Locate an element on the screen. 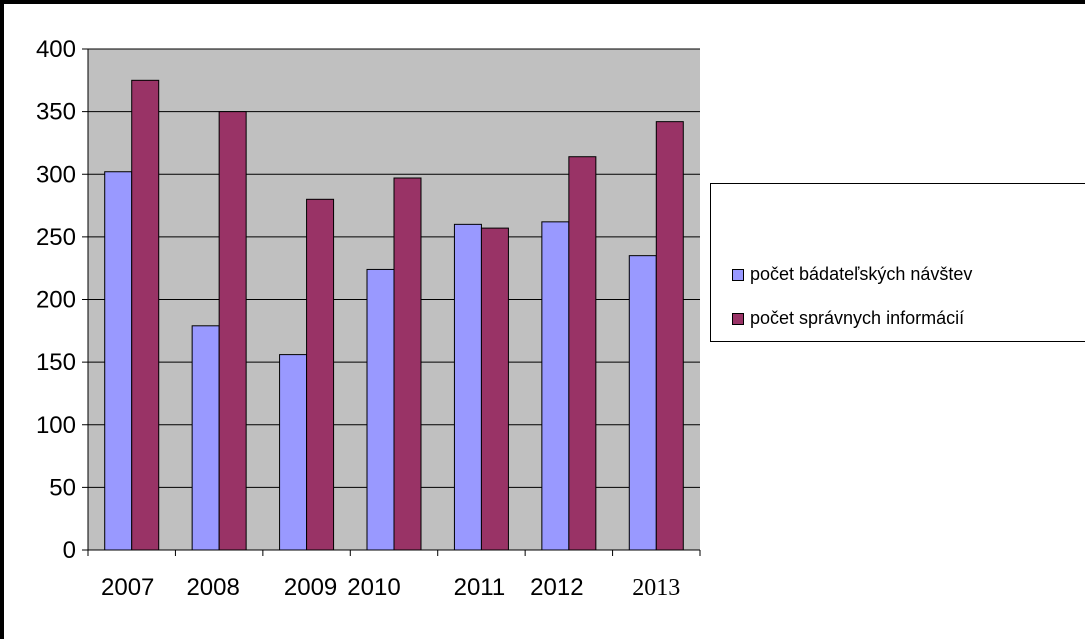 The height and width of the screenshot is (643, 1085). bar-series-1-2007 is located at coordinates (118, 361).